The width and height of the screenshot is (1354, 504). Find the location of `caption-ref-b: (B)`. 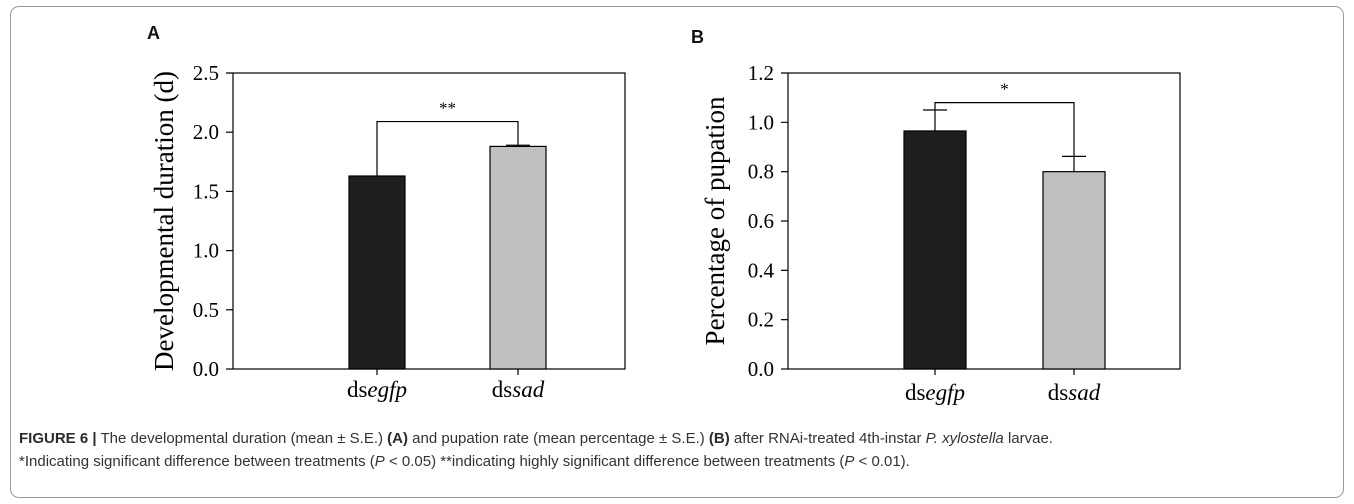

caption-ref-b: (B) is located at coordinates (719, 438).